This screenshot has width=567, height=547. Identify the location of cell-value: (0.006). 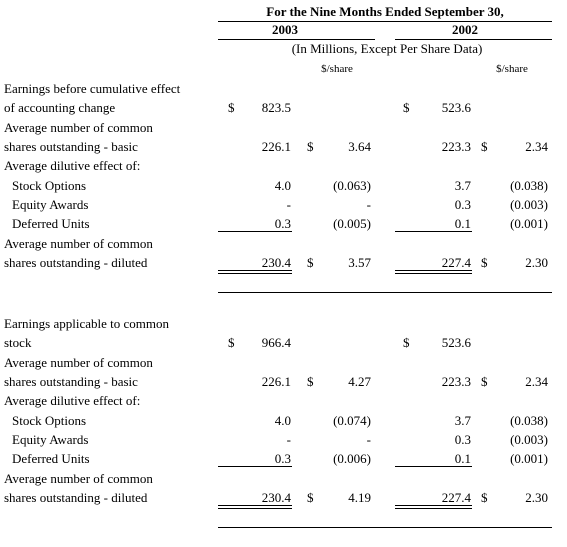
(352, 459).